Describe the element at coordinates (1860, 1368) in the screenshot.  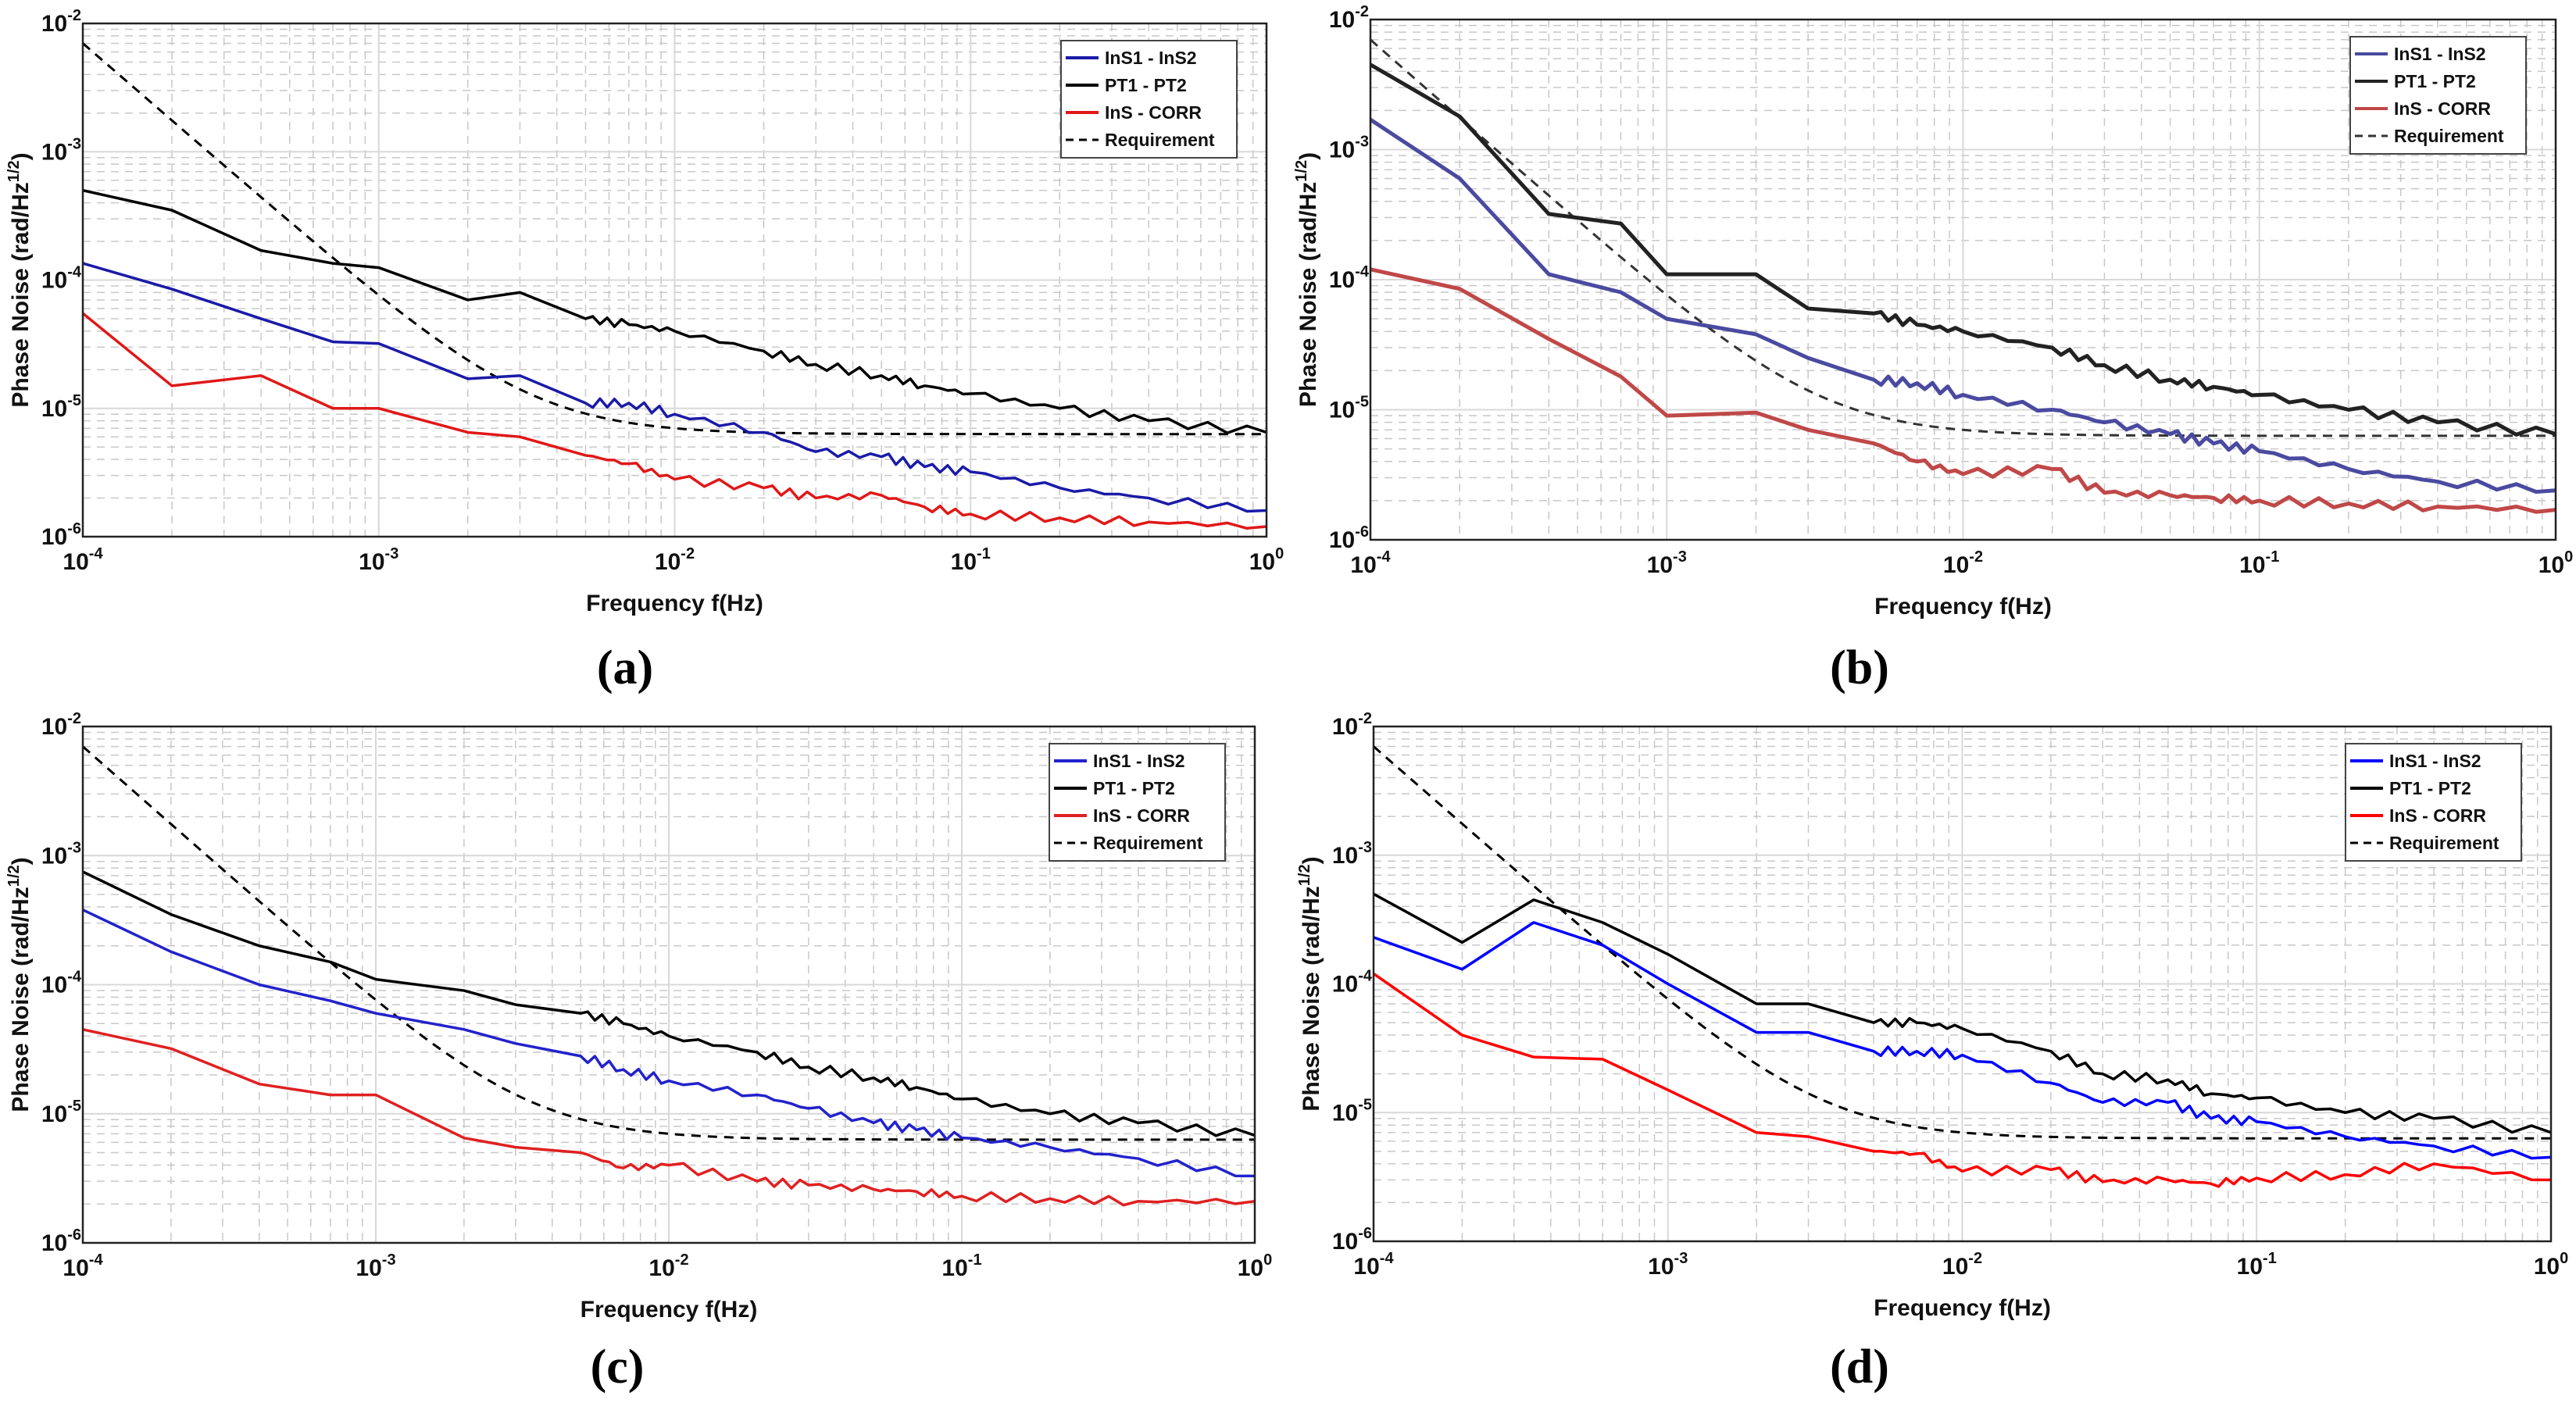
I see `panel-caption: (d)` at that location.